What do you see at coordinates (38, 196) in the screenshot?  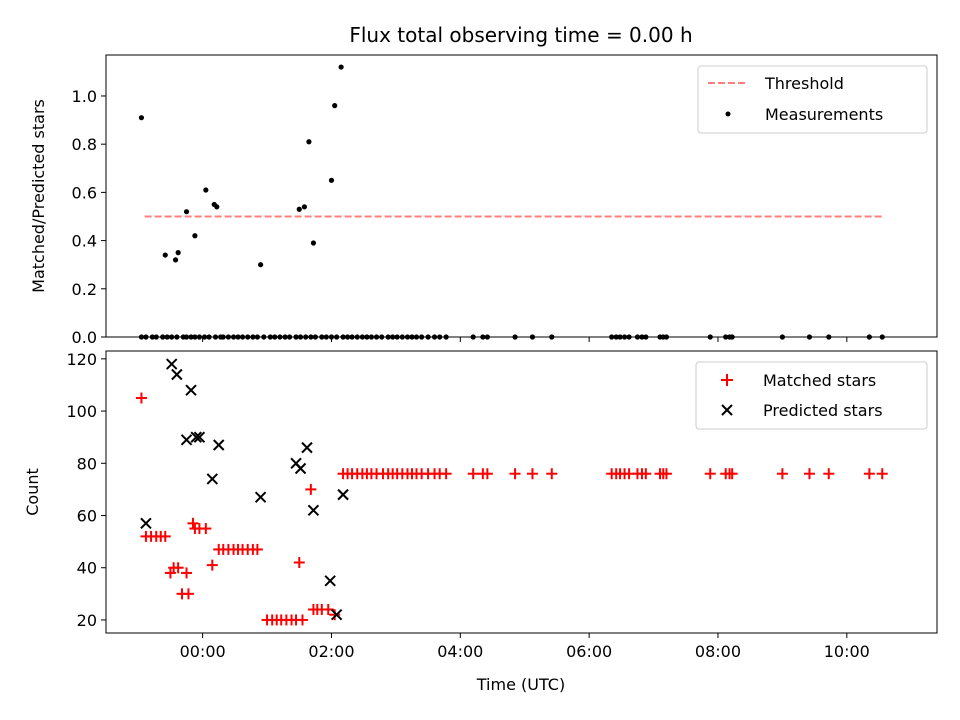 I see `top-y-axis-label: Matched/Predicted stars` at bounding box center [38, 196].